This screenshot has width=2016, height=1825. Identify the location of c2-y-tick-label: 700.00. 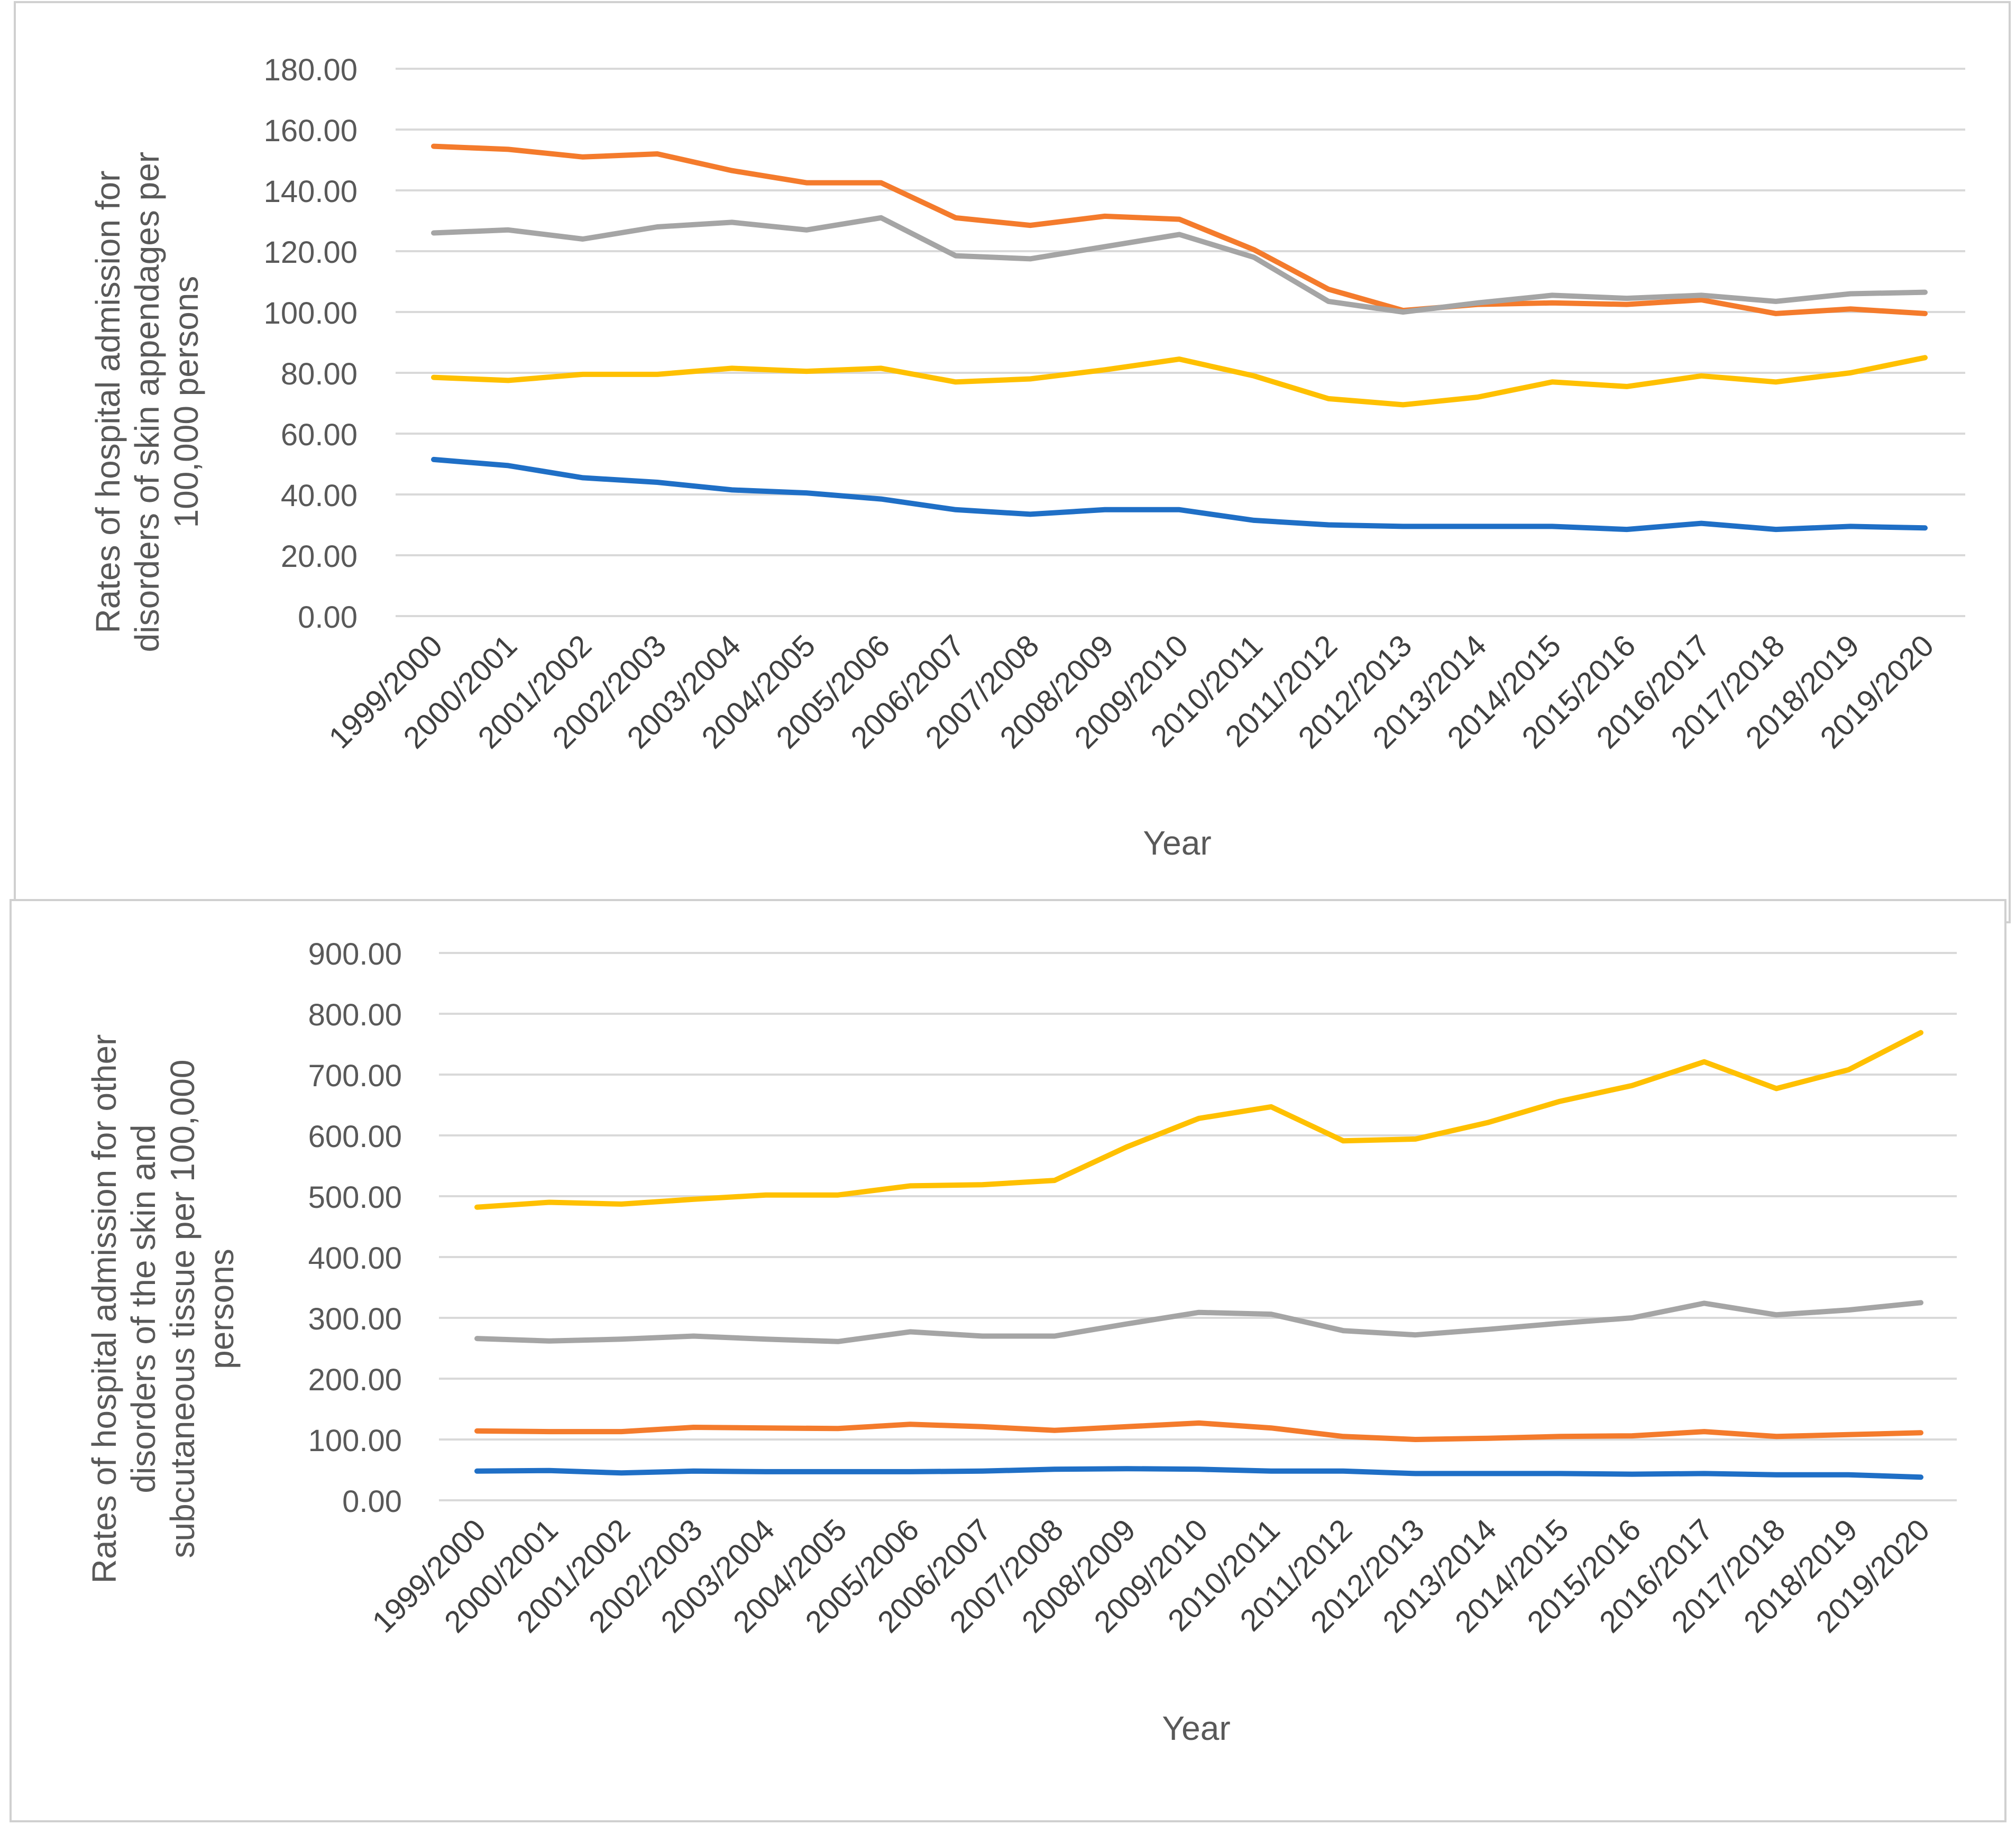
(355, 1076).